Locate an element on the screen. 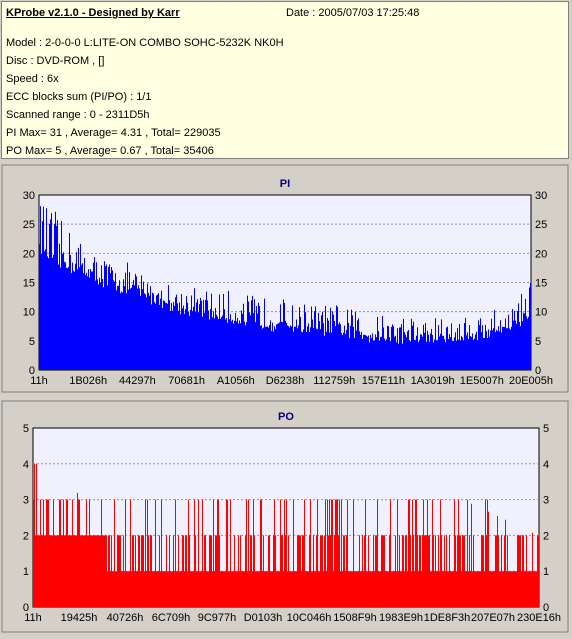  speed-line: Speed : 6x is located at coordinates (32, 79).